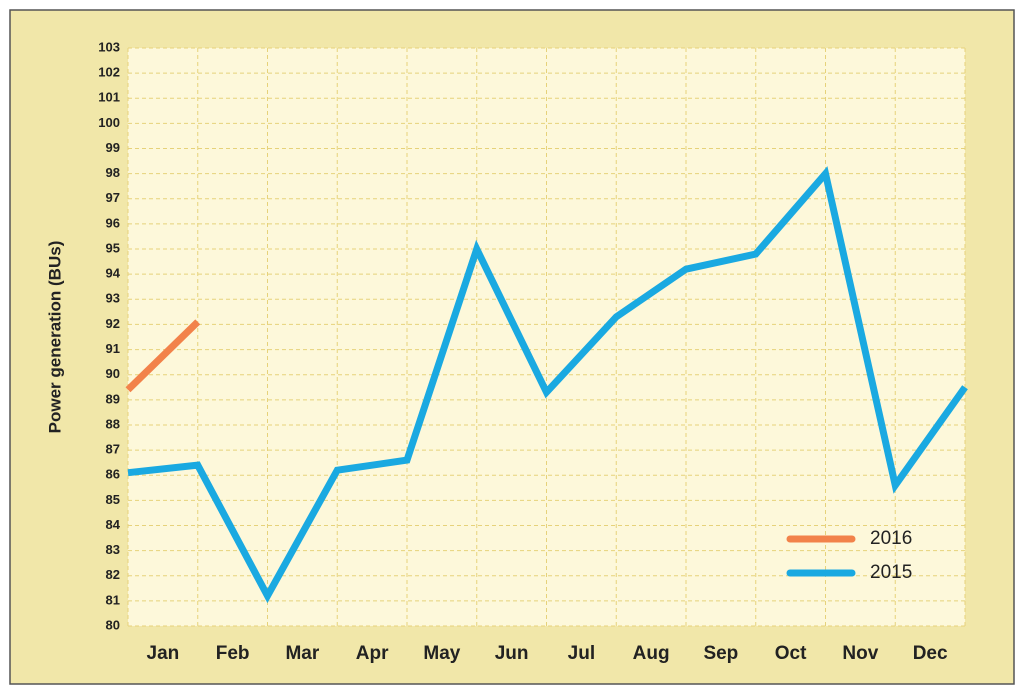 The width and height of the screenshot is (1024, 694). What do you see at coordinates (113, 549) in the screenshot?
I see `y-tick-label: 83` at bounding box center [113, 549].